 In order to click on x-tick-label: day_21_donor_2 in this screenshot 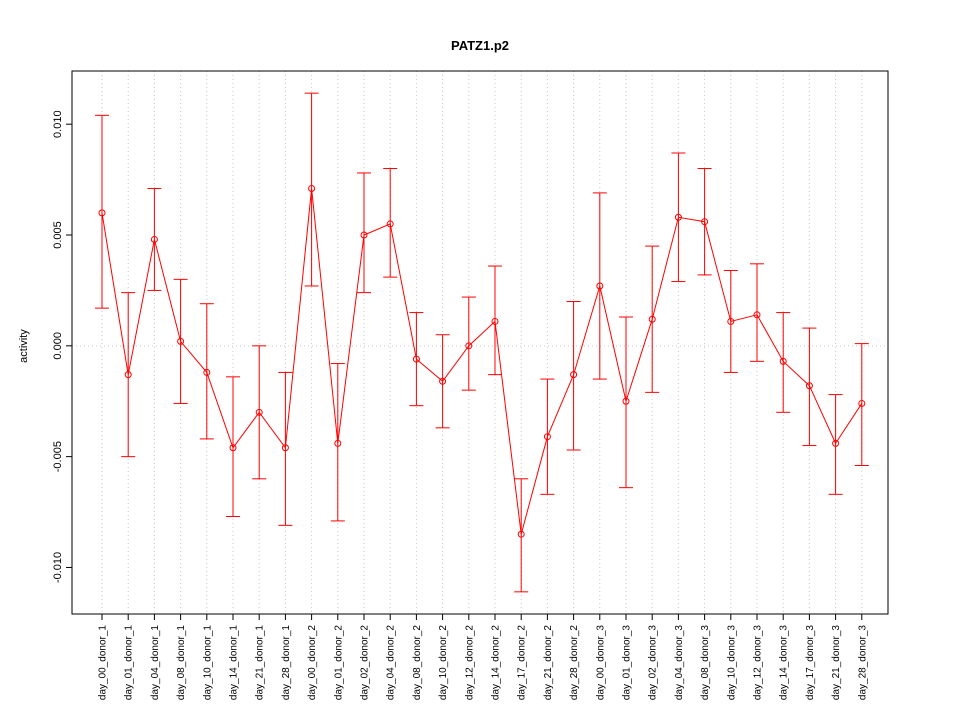, I will do `click(548, 663)`.